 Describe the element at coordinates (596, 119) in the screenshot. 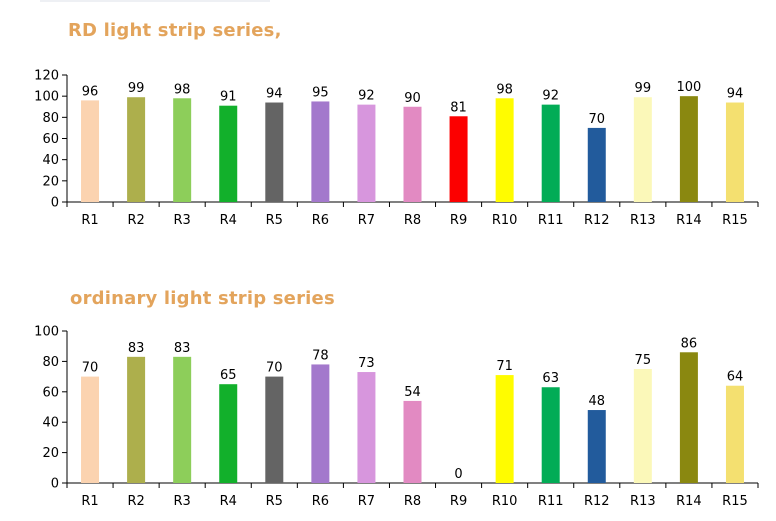

I see `data-label-r12: 70` at that location.